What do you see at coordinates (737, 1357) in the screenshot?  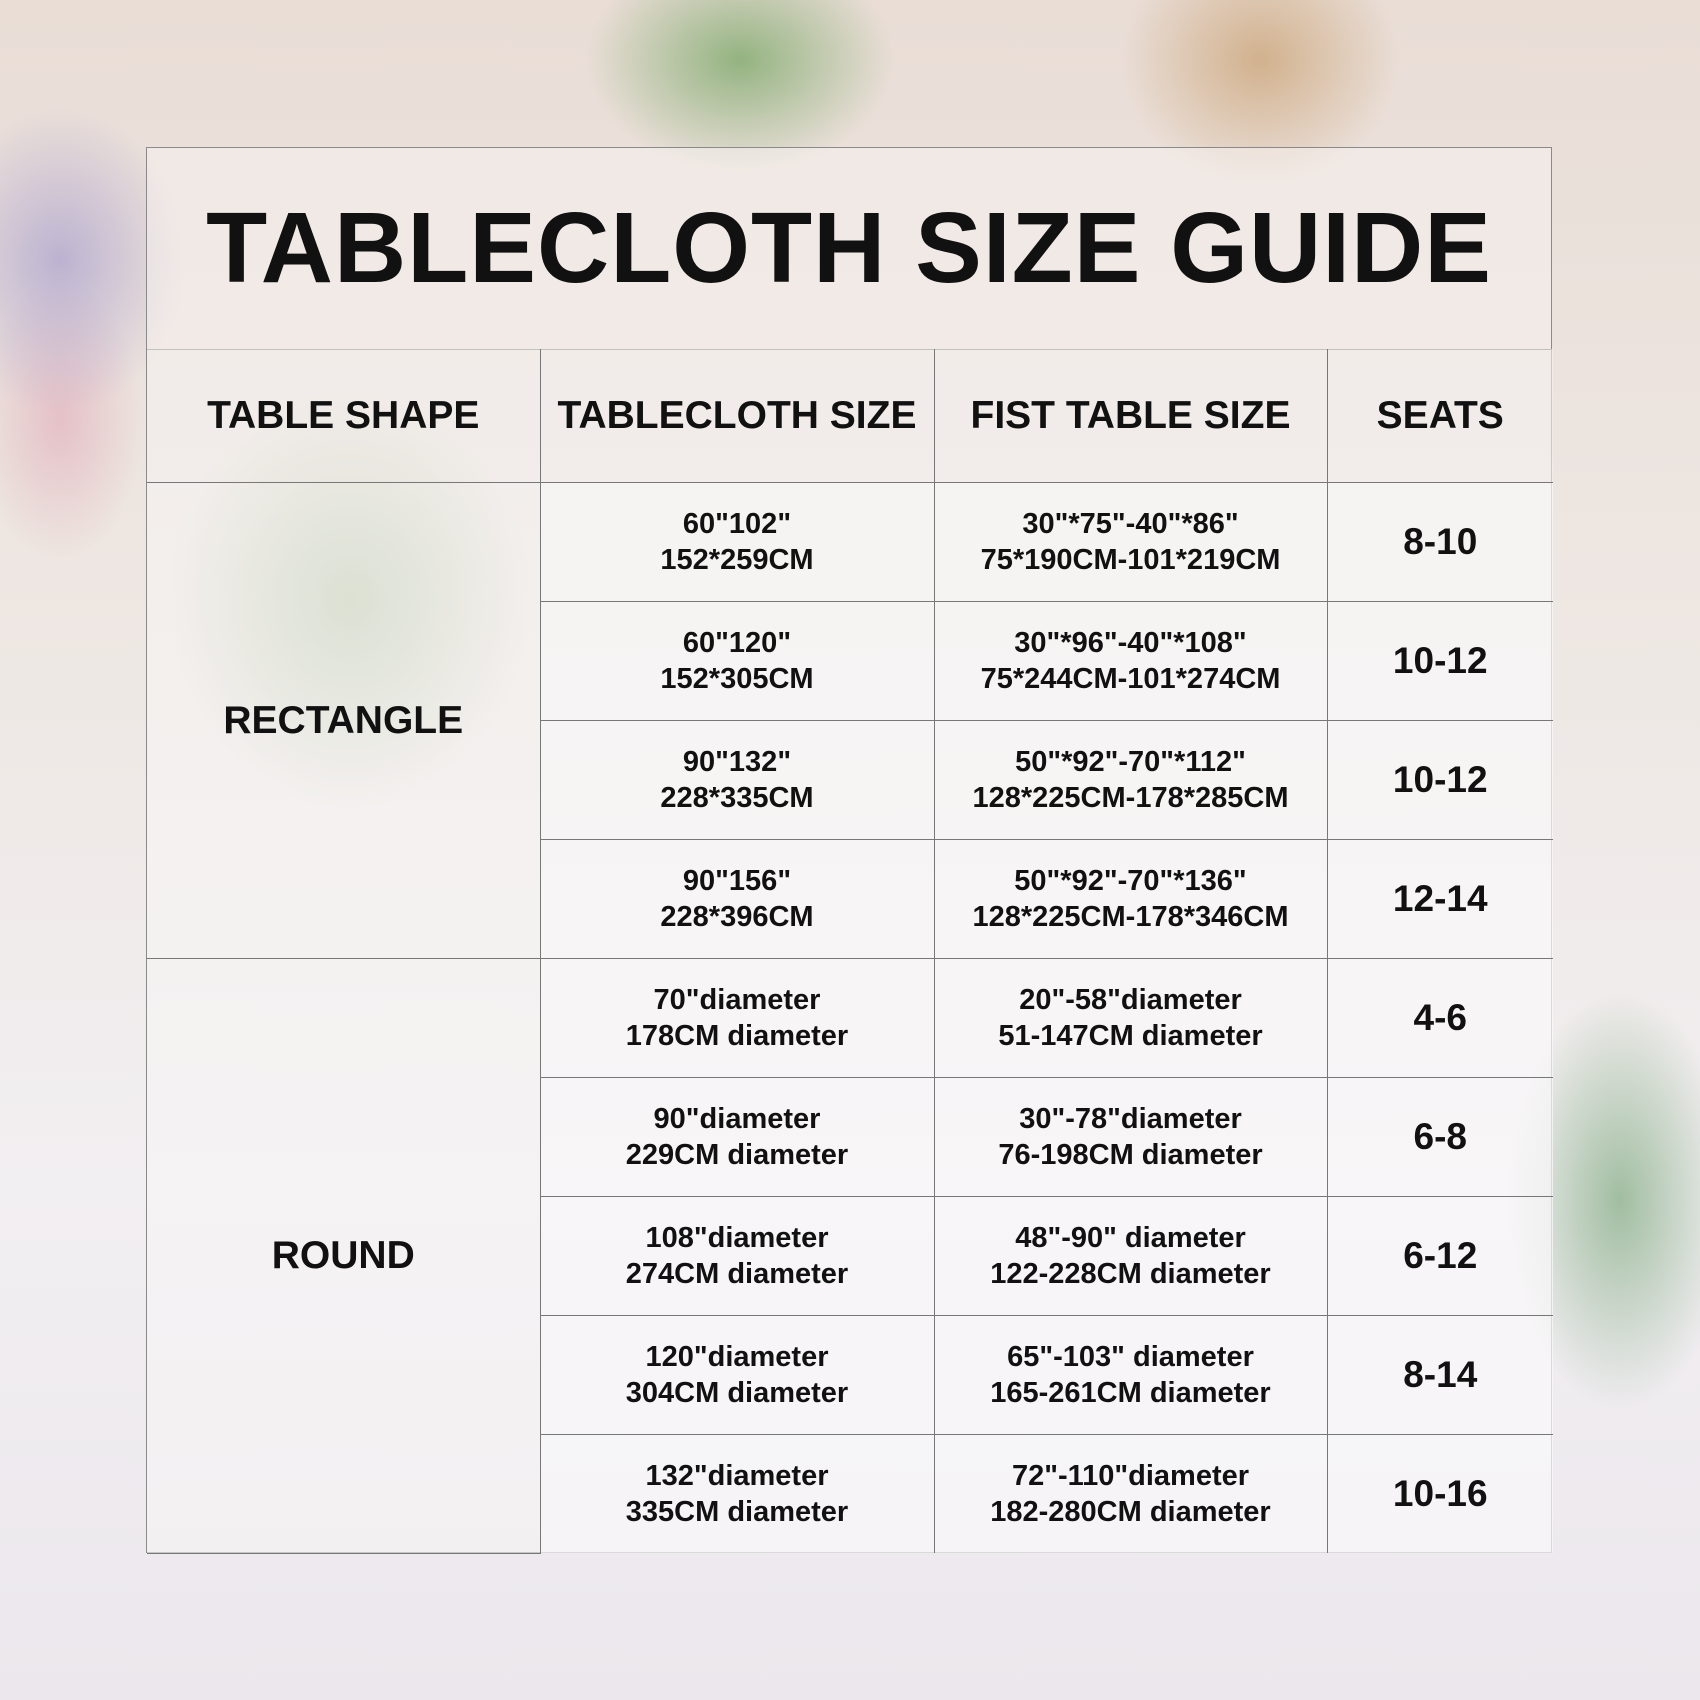 I see `size-inches: 120"diameter` at bounding box center [737, 1357].